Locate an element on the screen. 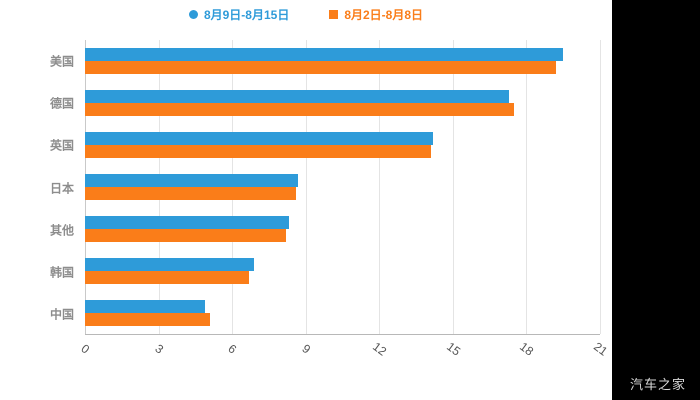 This screenshot has width=700, height=400. y-axis-label: 美国 is located at coordinates (61, 61).